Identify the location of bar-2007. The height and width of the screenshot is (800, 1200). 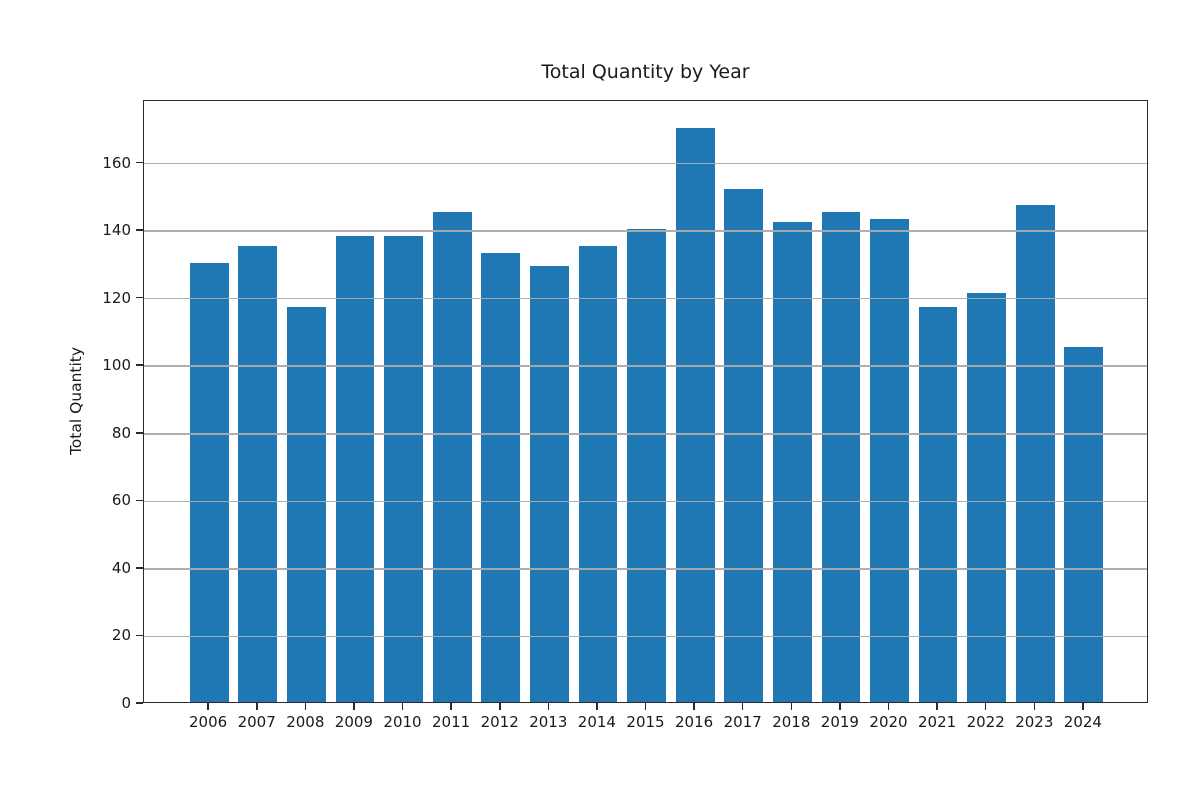
(258, 473).